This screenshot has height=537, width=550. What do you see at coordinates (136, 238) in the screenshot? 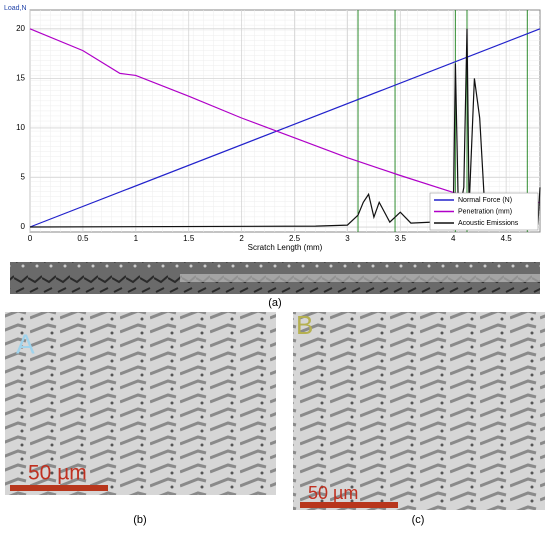
I see `x-tick-label: 1` at bounding box center [136, 238].